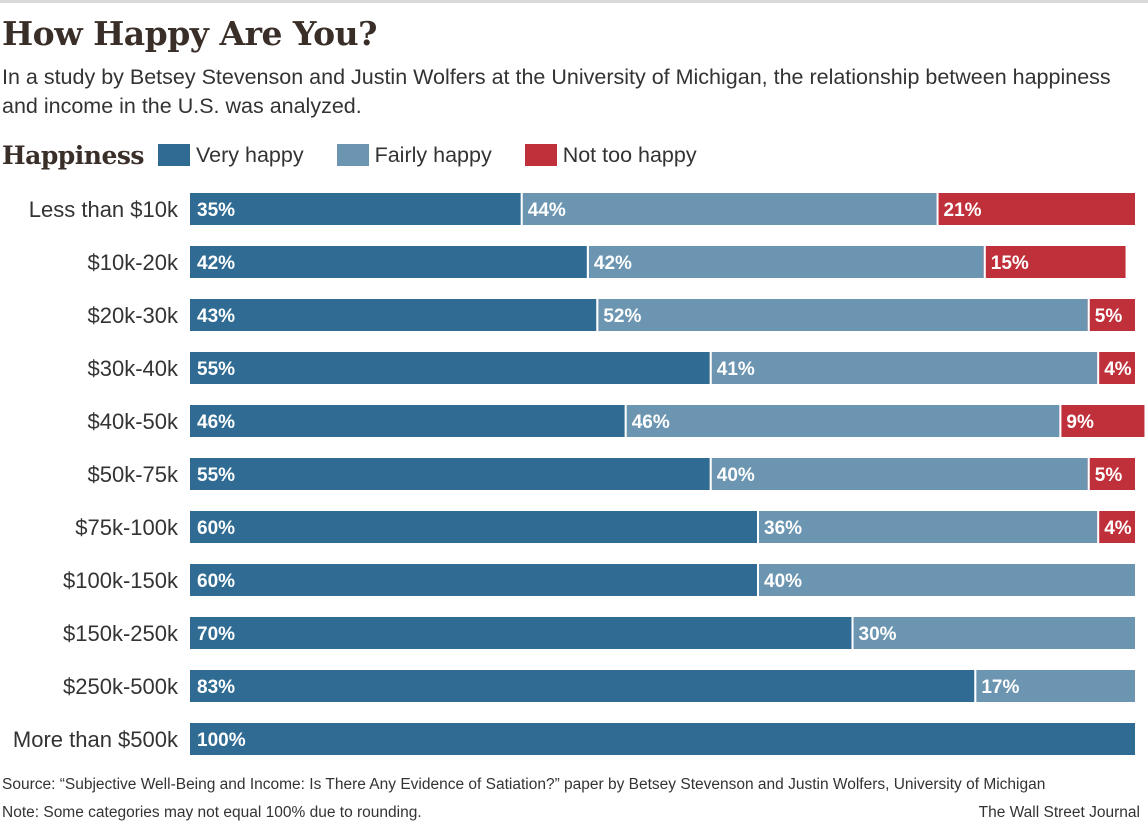 This screenshot has width=1148, height=837. Describe the element at coordinates (1010, 263) in the screenshot. I see `data-label-not-too-happy-10k-20k: 15%` at that location.